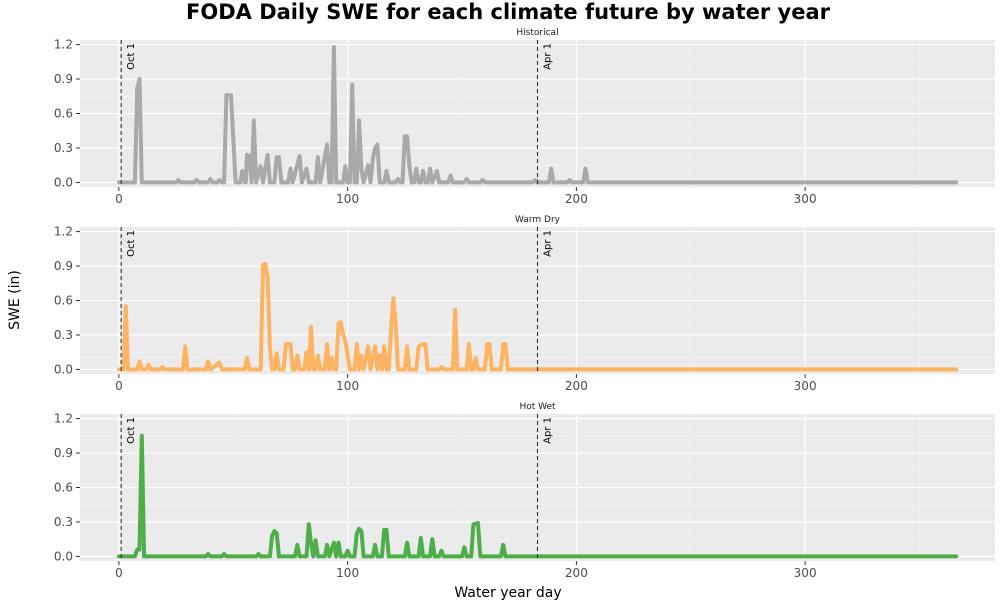  What do you see at coordinates (538, 220) in the screenshot?
I see `panel-title: Warm Dry` at bounding box center [538, 220].